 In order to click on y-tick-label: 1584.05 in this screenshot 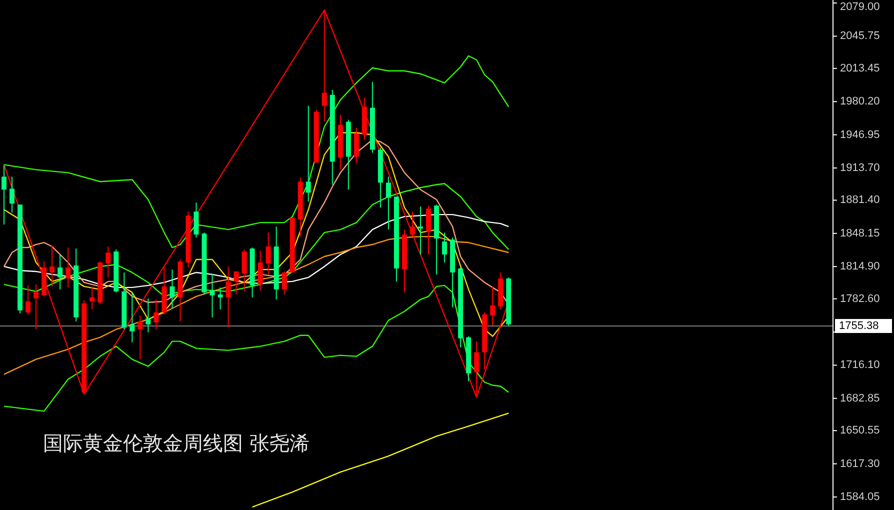, I will do `click(860, 496)`.